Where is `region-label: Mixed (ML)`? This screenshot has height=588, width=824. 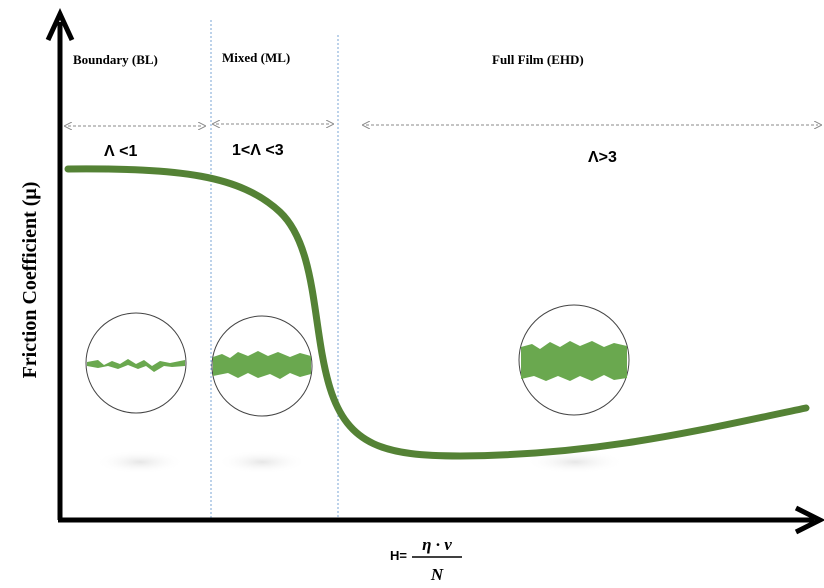
region-label: Mixed (ML) is located at coordinates (256, 57).